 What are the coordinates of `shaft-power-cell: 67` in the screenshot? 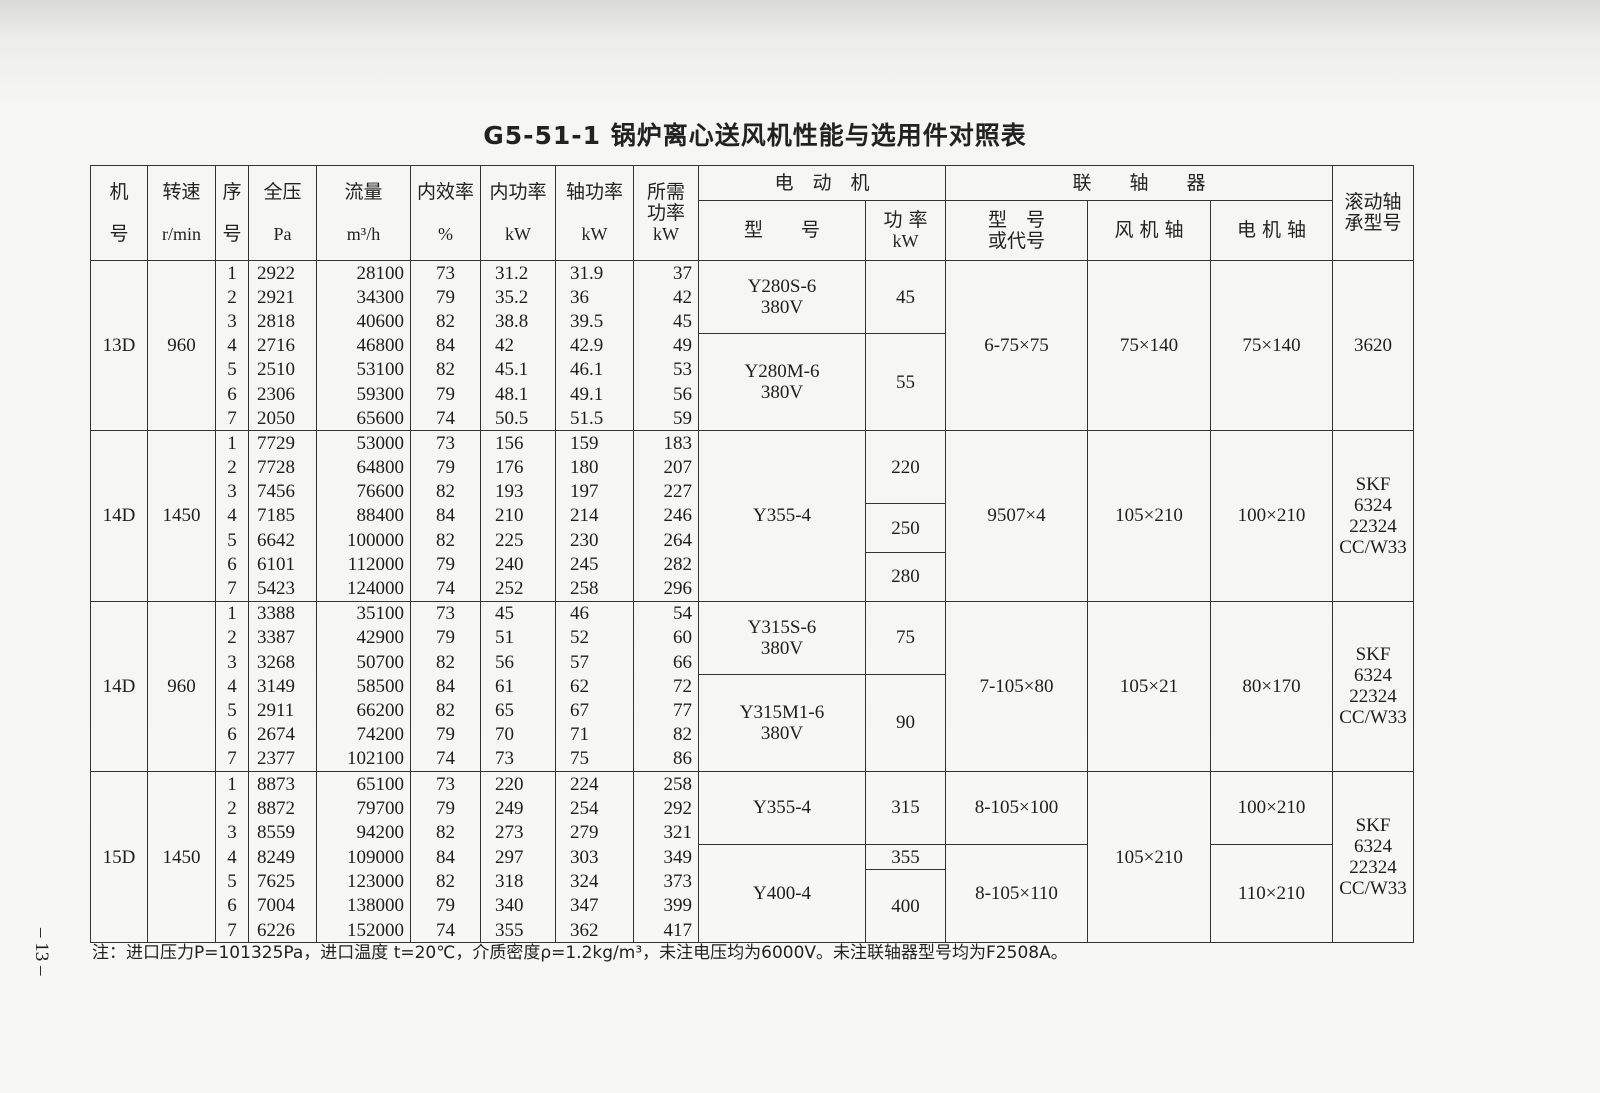 It's located at (594, 710).